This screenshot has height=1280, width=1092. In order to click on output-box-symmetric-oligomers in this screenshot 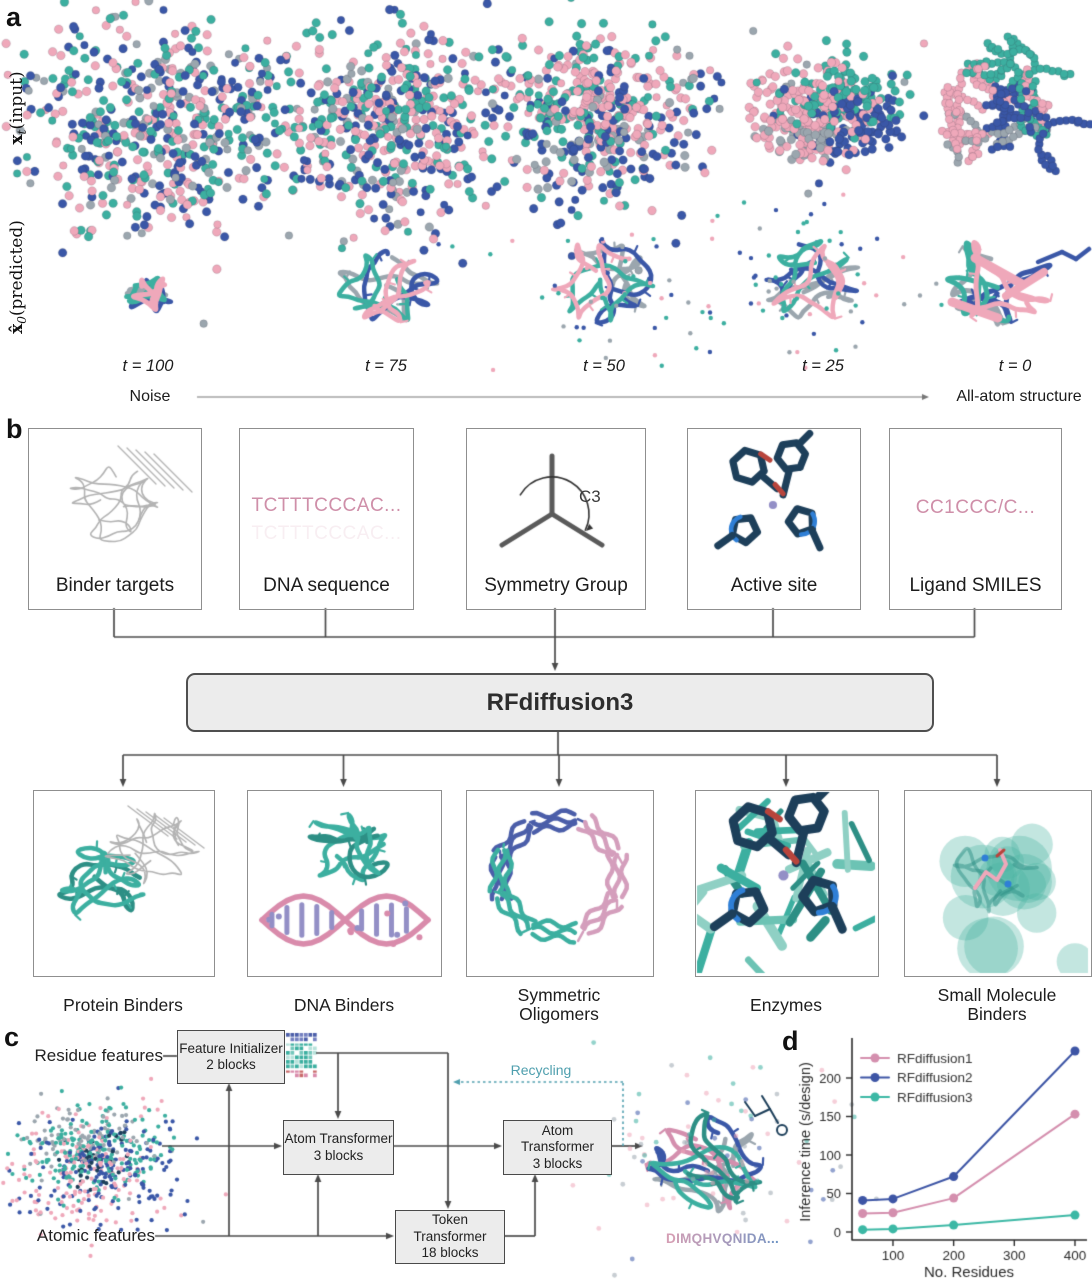, I will do `click(560, 883)`.